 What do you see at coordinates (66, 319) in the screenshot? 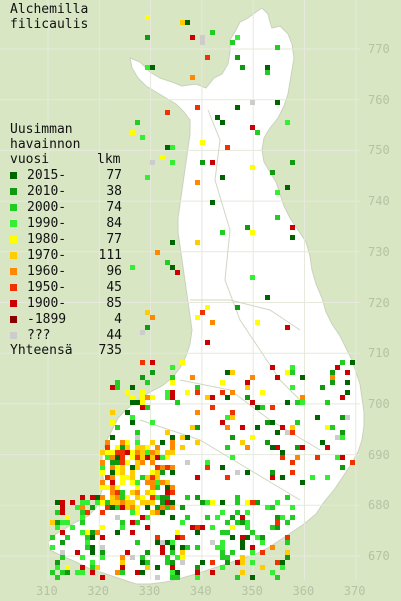
I see `legend-item: -1899 4` at bounding box center [66, 319].